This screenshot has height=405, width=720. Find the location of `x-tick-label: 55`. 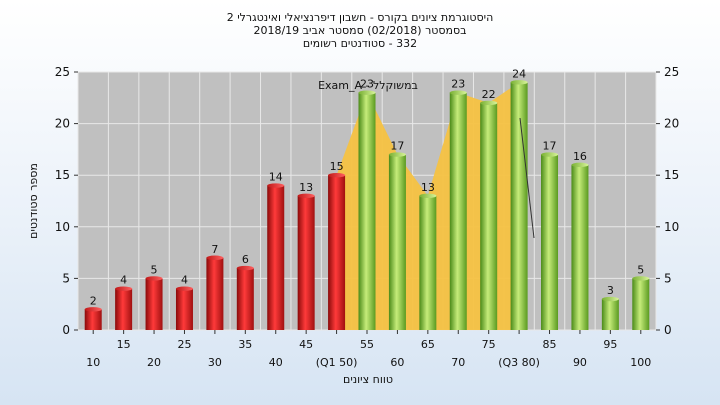

x-tick-label: 55 is located at coordinates (367, 344).